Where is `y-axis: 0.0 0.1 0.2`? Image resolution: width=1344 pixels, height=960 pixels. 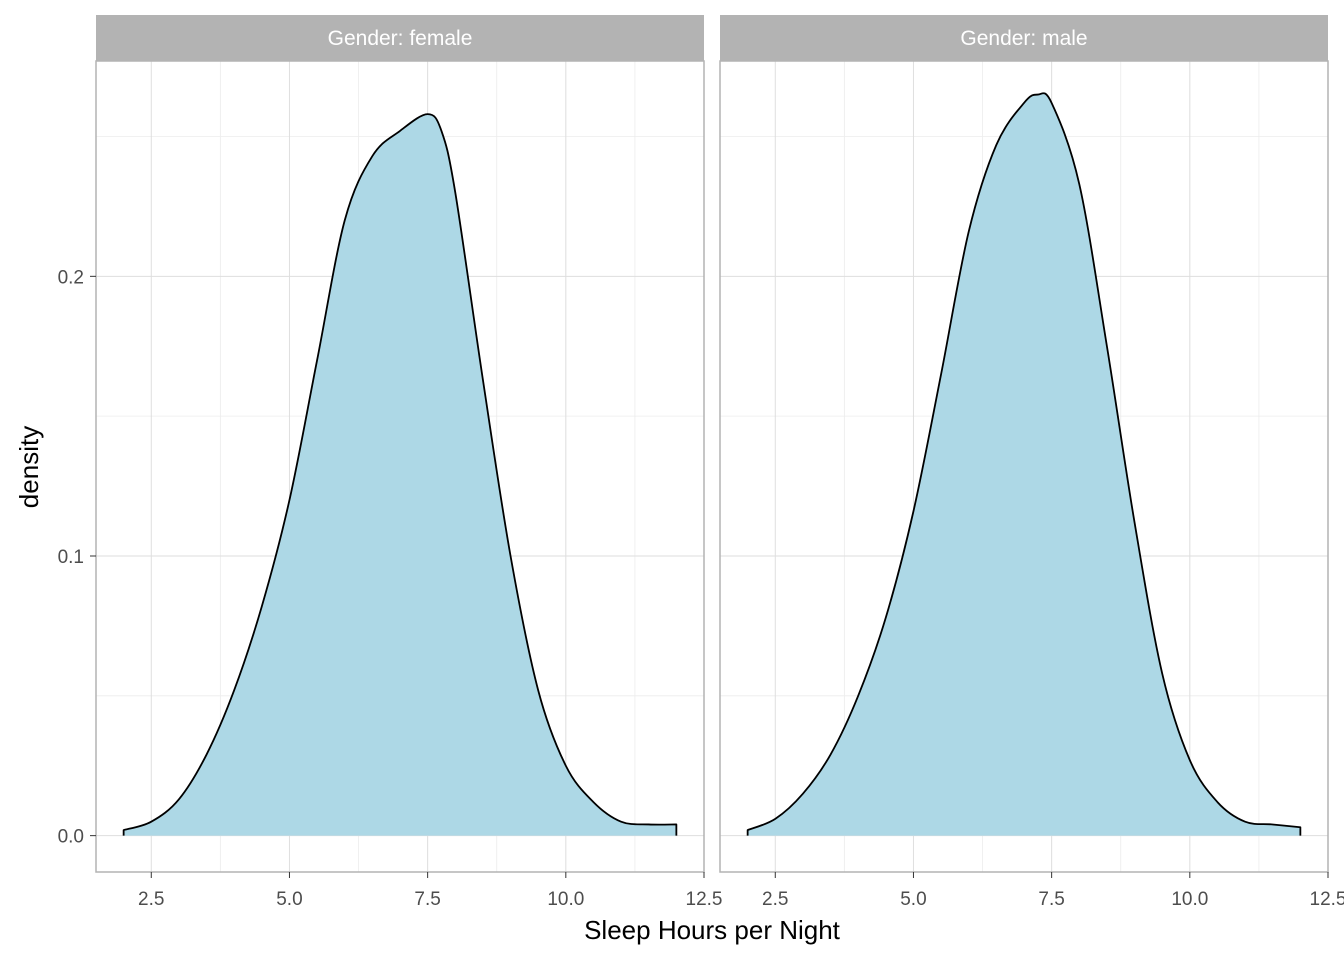 y-axis: 0.0 0.1 0.2 is located at coordinates (77, 557).